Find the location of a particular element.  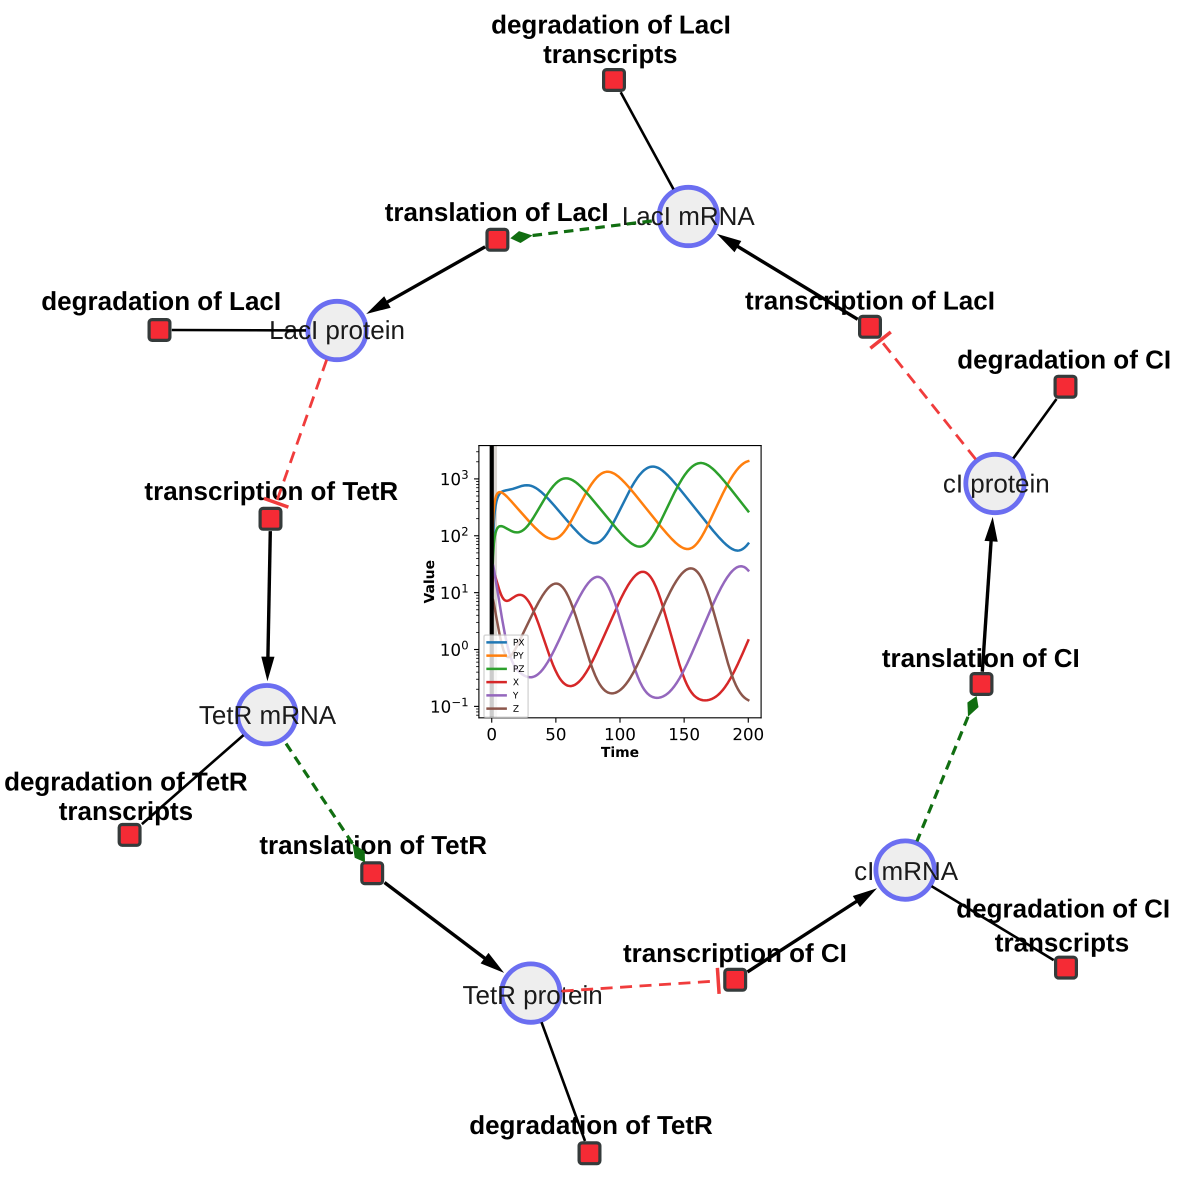

svg-text: LacI mRNA is located at coordinates (689, 216).